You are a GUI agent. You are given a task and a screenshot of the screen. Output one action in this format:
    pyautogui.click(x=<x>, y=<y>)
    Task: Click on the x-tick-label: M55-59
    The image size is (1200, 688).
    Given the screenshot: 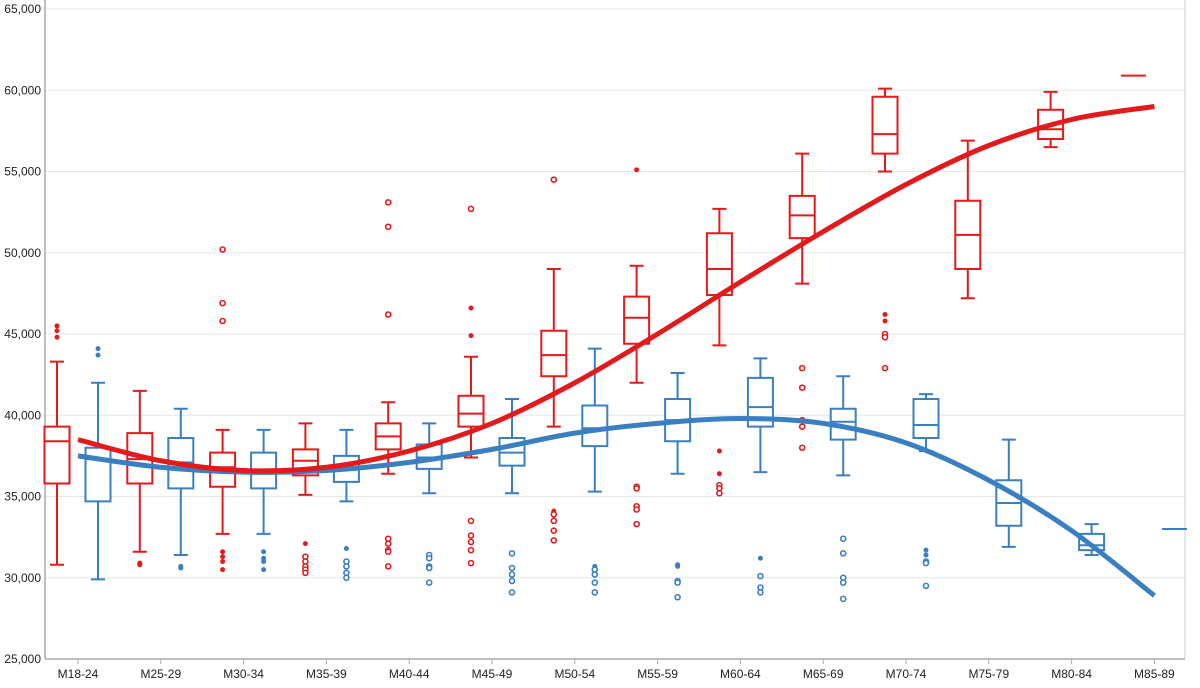 What is the action you would take?
    pyautogui.click(x=657, y=674)
    